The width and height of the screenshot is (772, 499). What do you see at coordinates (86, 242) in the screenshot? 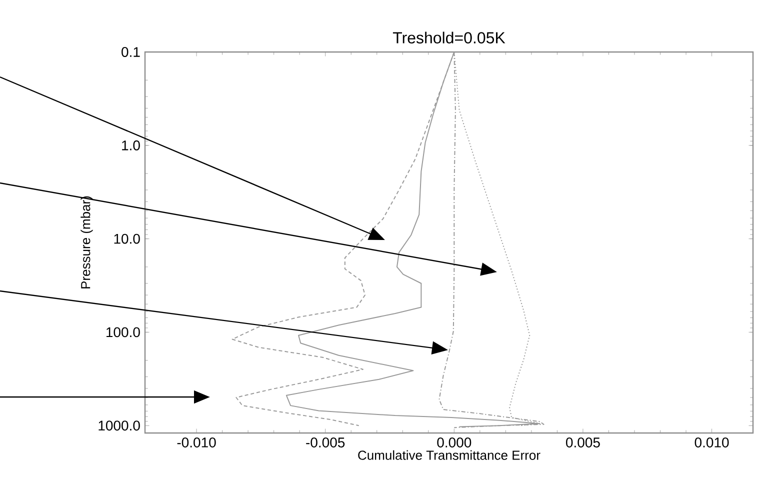
I see `y-axis-title: Pressure (mbar)` at bounding box center [86, 242].